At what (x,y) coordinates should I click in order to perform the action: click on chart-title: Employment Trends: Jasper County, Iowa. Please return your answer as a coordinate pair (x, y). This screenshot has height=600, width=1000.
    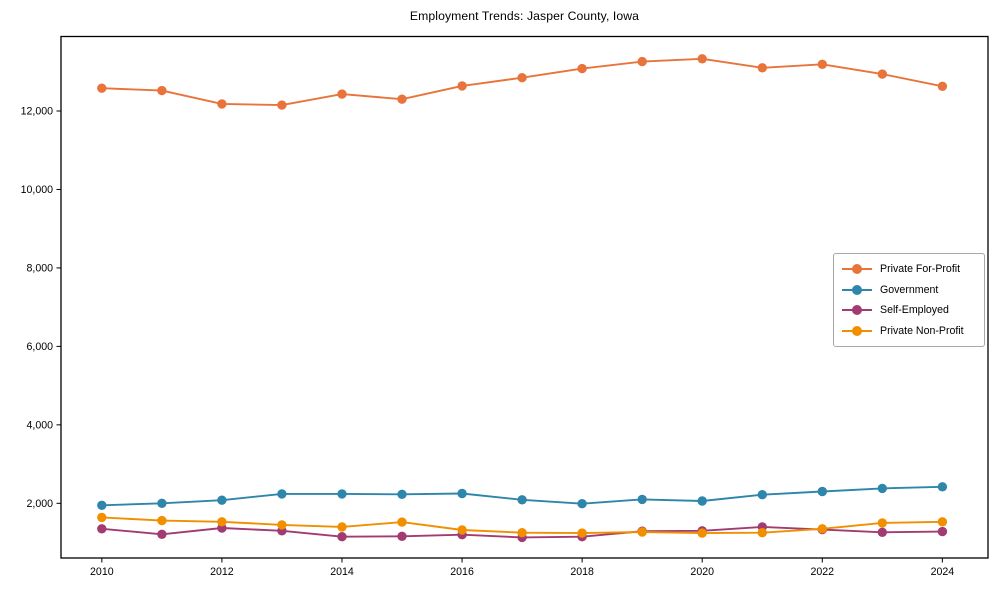
    Looking at the image, I should click on (524, 16).